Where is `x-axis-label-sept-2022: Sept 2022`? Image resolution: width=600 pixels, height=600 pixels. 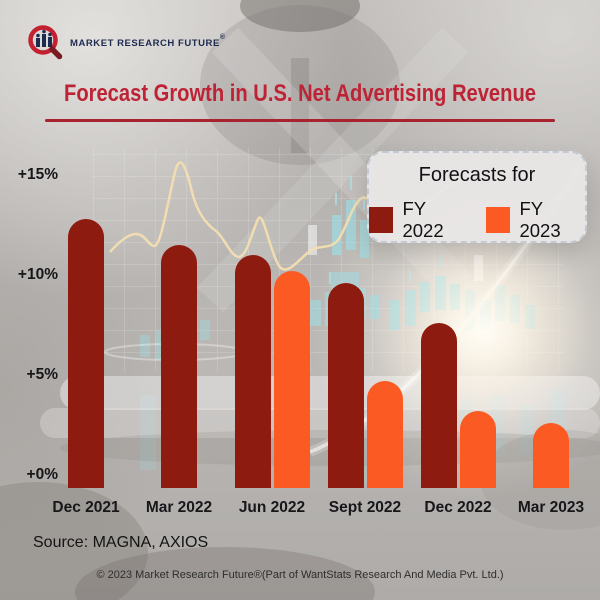 x-axis-label-sept-2022: Sept 2022 is located at coordinates (365, 507).